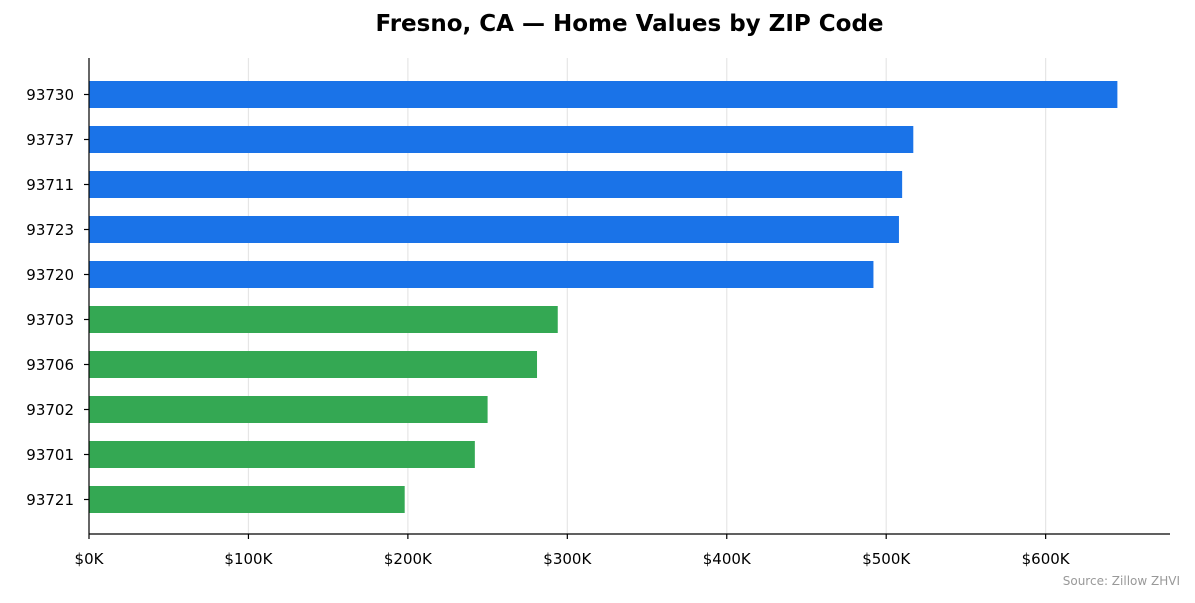 The height and width of the screenshot is (603, 1195). I want to click on y-tick-label: 93706, so click(50, 365).